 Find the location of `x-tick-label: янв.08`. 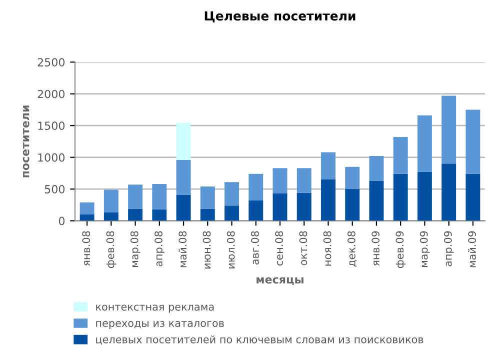

x-tick-label: янв.08 is located at coordinates (86, 248).